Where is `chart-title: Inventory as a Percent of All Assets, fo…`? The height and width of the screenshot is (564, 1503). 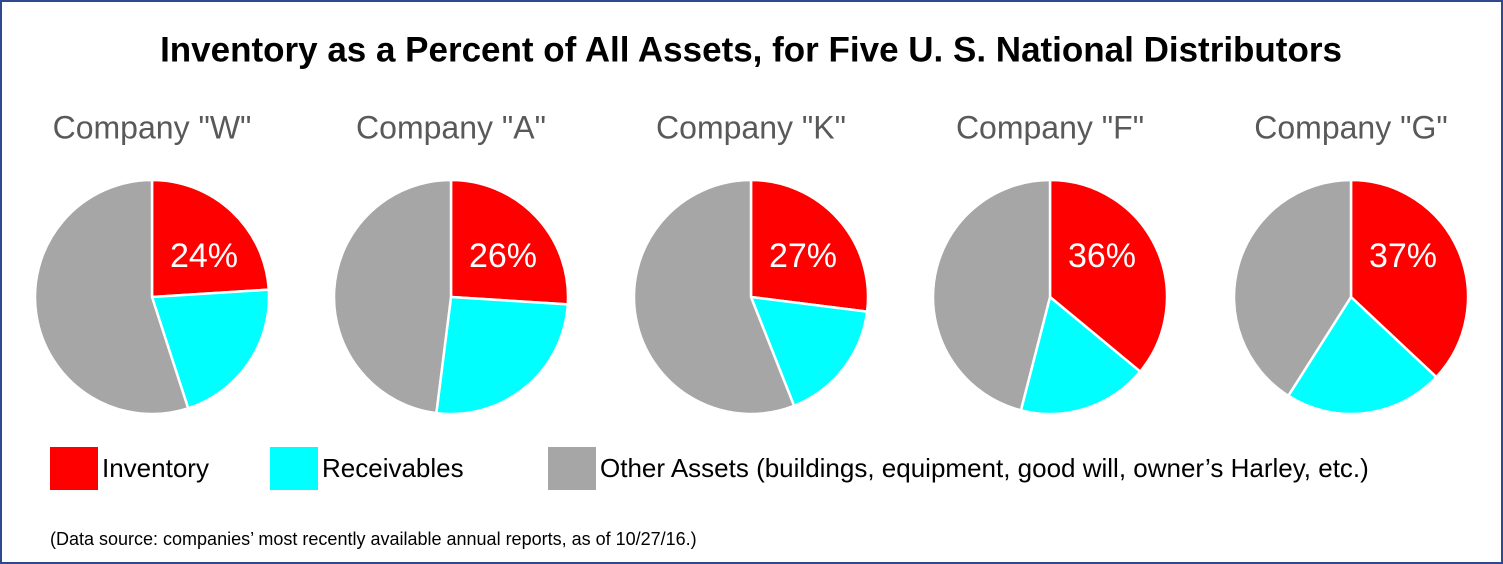
chart-title: Inventory as a Percent of All Assets, fo… is located at coordinates (751, 49).